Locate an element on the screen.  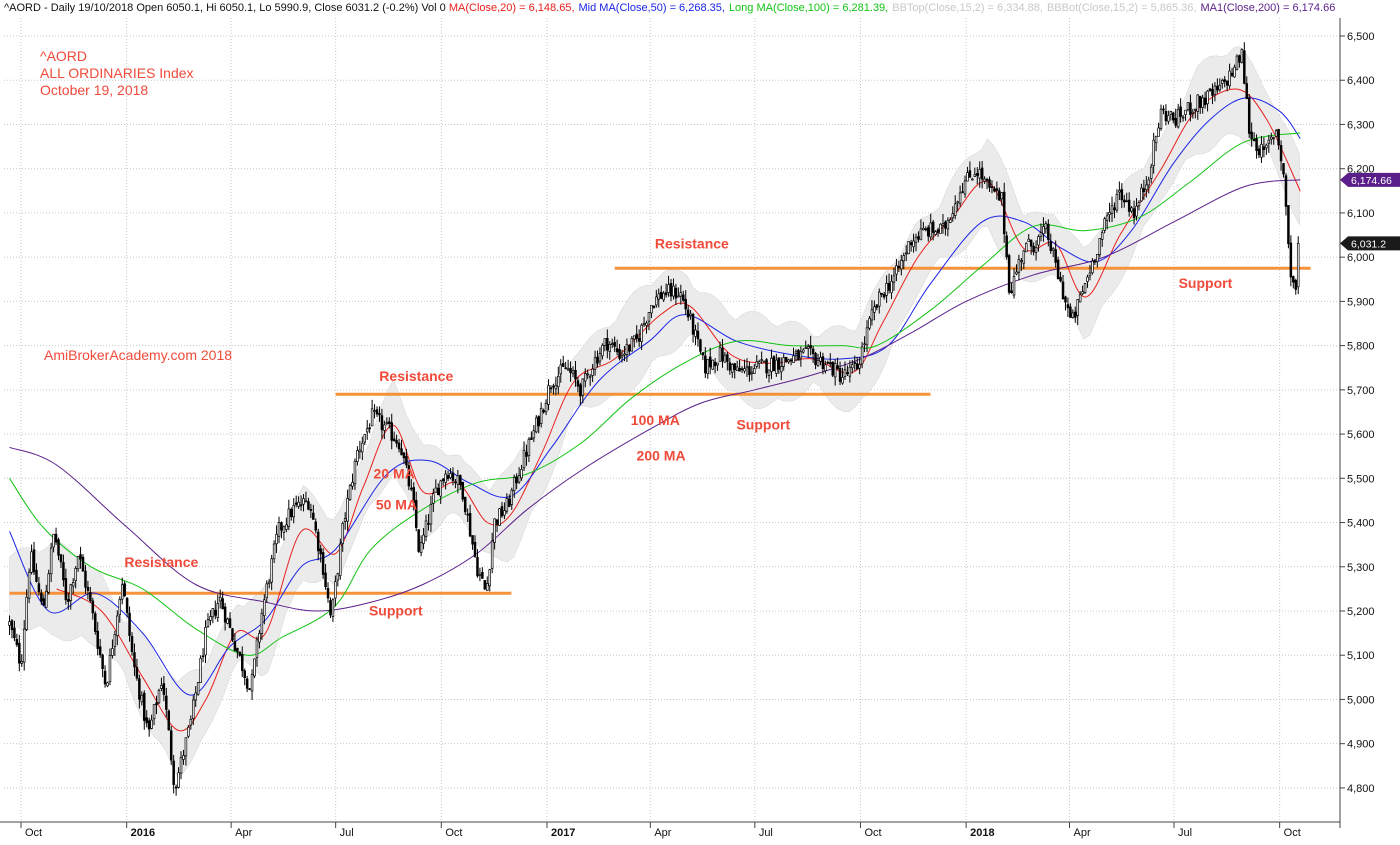
x-tick-label: 2018 is located at coordinates (982, 833).